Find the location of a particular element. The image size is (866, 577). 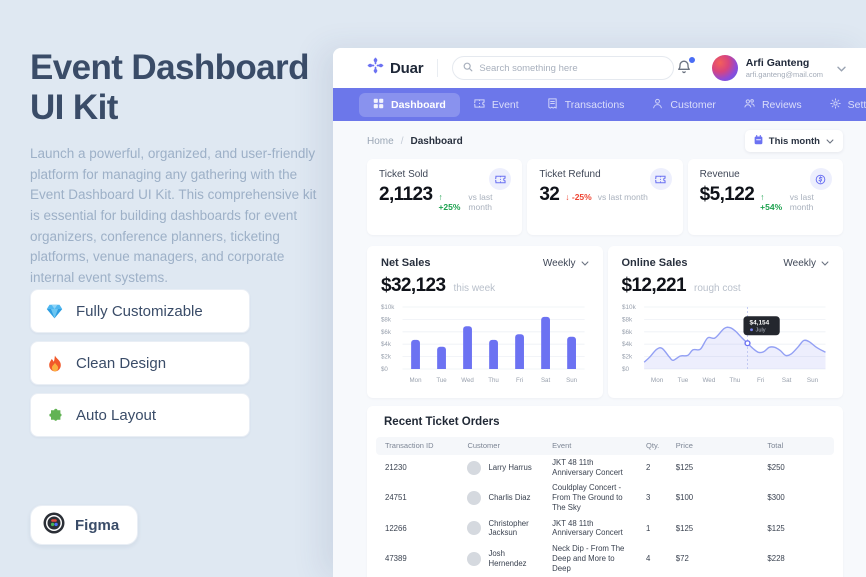

user-name: Arfi Ganteng is located at coordinates (777, 63).